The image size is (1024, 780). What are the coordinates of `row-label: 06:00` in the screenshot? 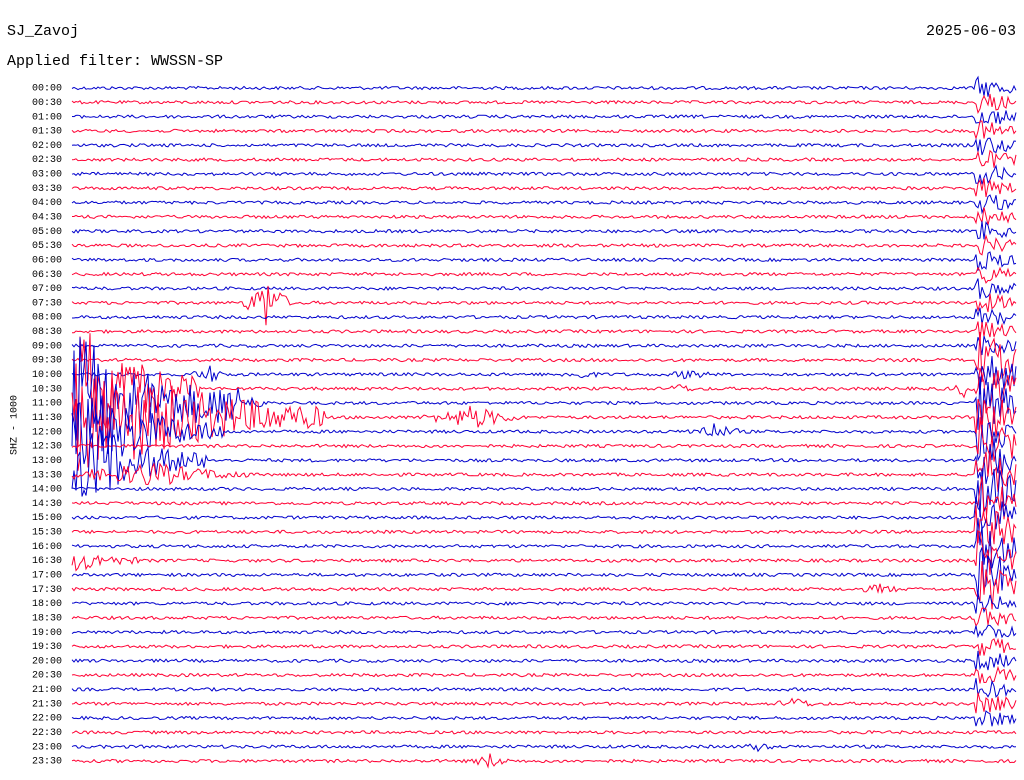 It's located at (47, 260).